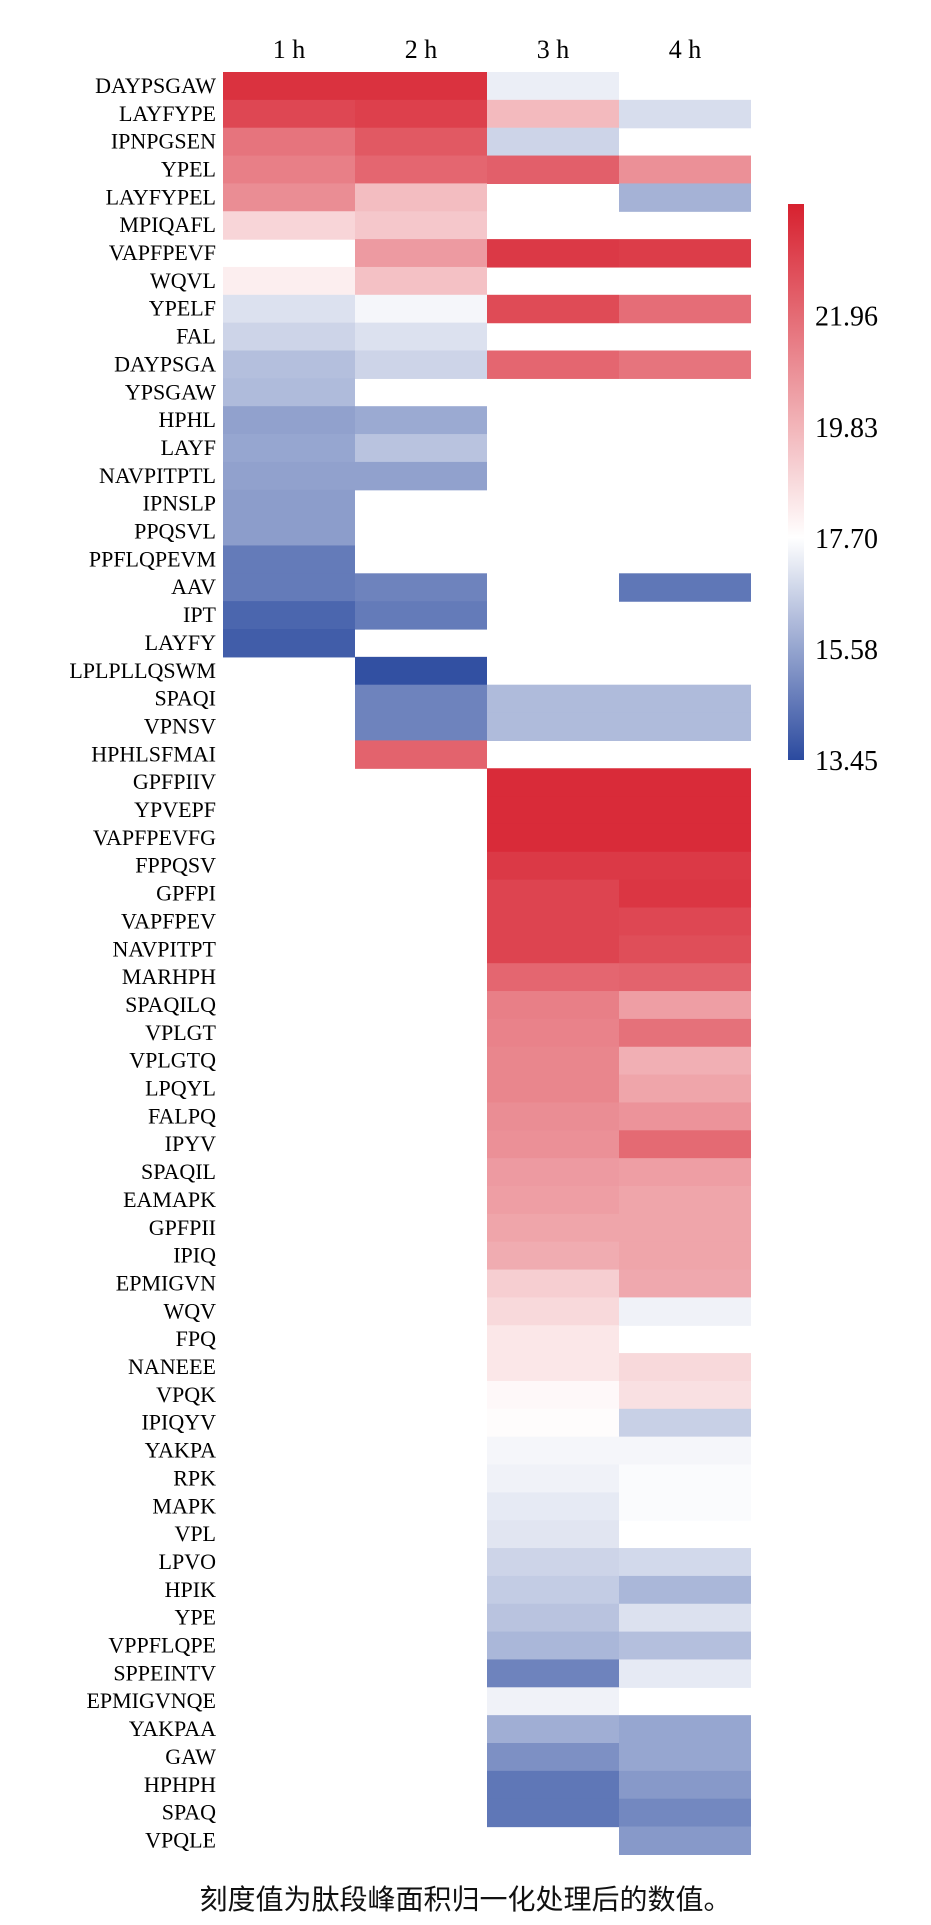 This screenshot has width=931, height=1925. I want to click on column-label: 3 h, so click(553, 49).